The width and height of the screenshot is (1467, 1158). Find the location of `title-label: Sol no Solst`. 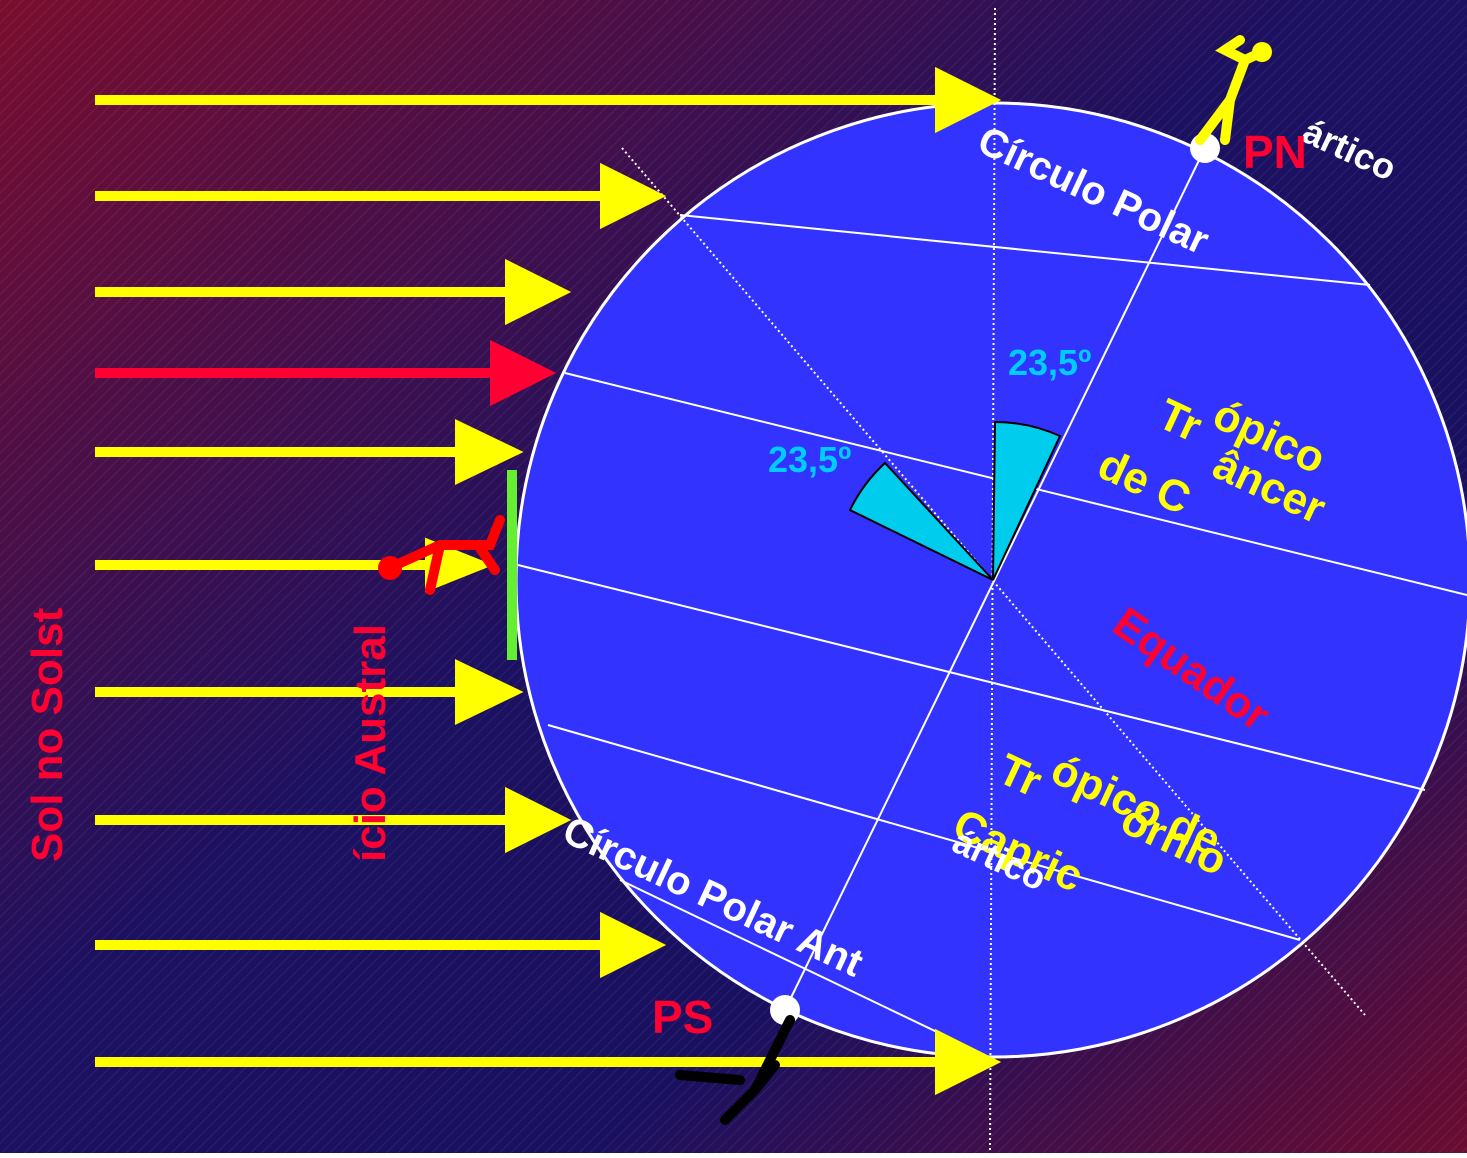

title-label: Sol no Solst is located at coordinates (47, 734).